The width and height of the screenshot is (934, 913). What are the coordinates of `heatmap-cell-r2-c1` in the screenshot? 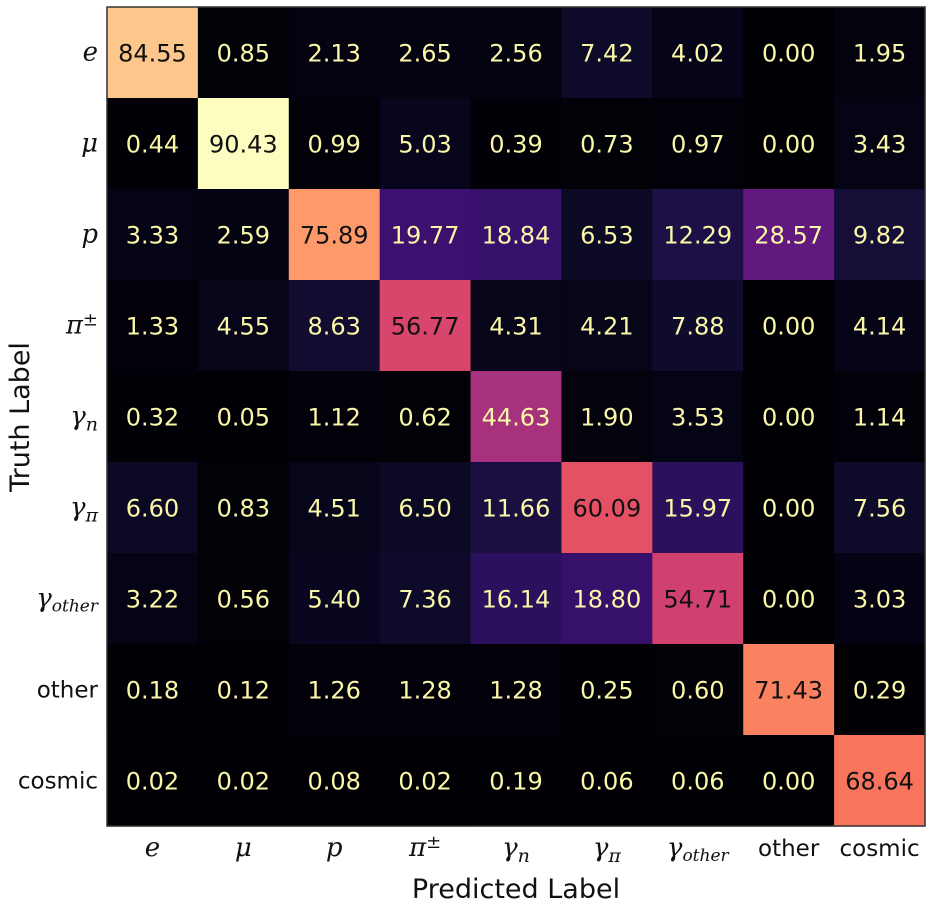 It's located at (243, 235).